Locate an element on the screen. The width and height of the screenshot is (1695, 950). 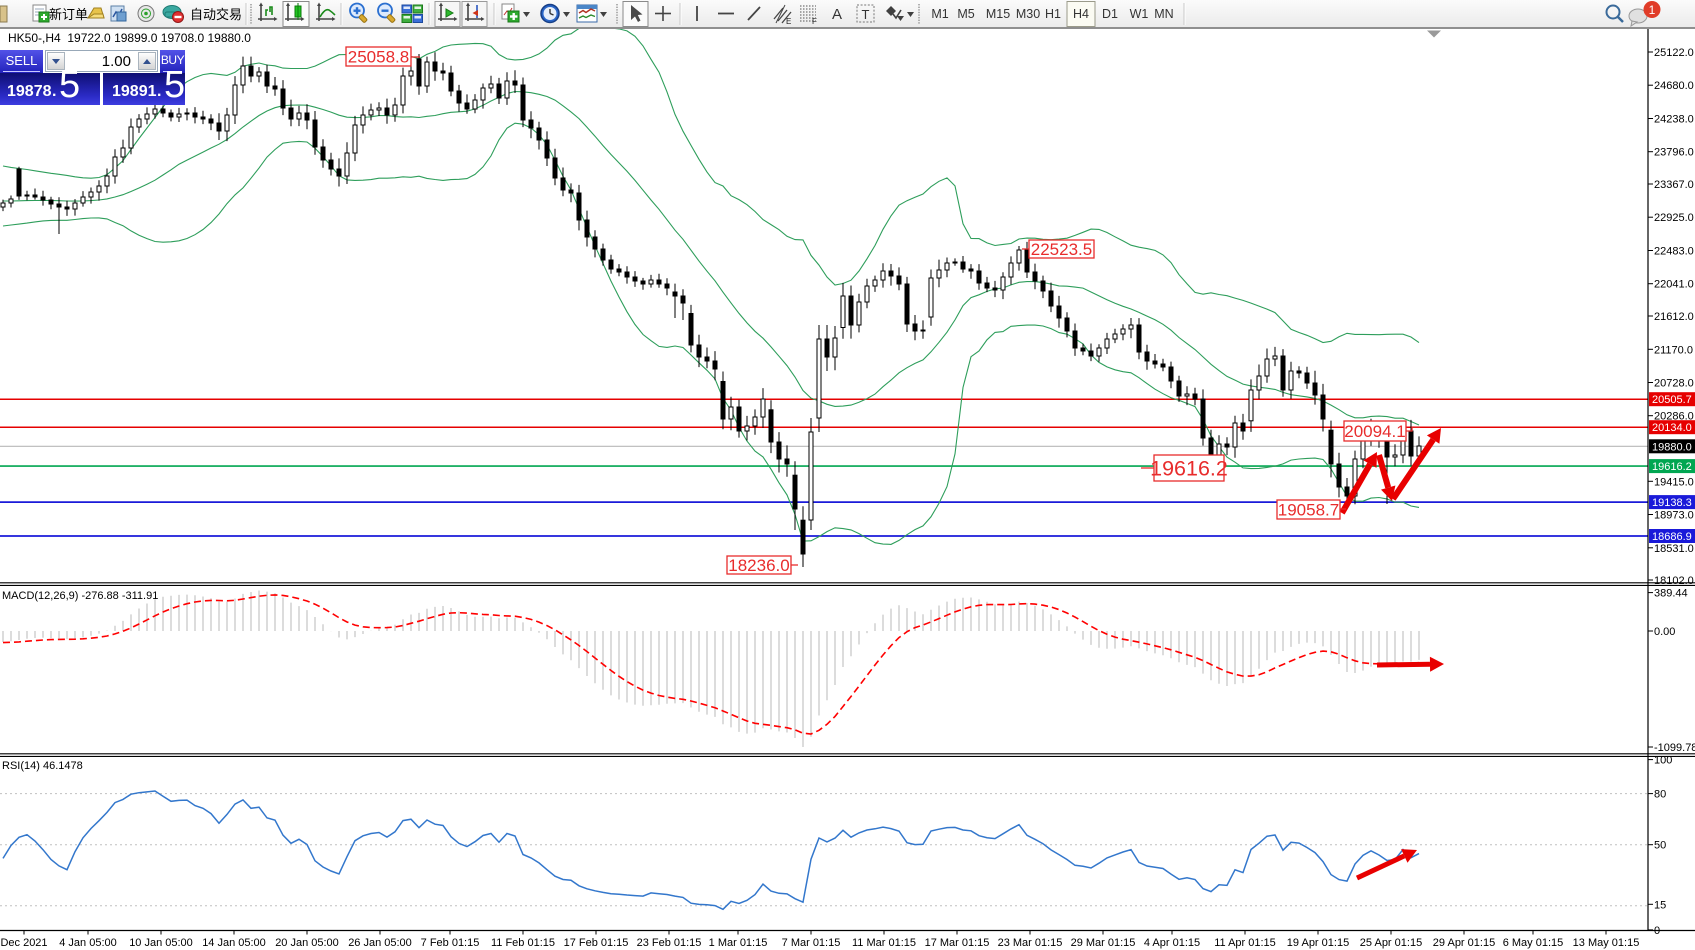
svg-text: 14 Jan 05:00 is located at coordinates (234, 943).